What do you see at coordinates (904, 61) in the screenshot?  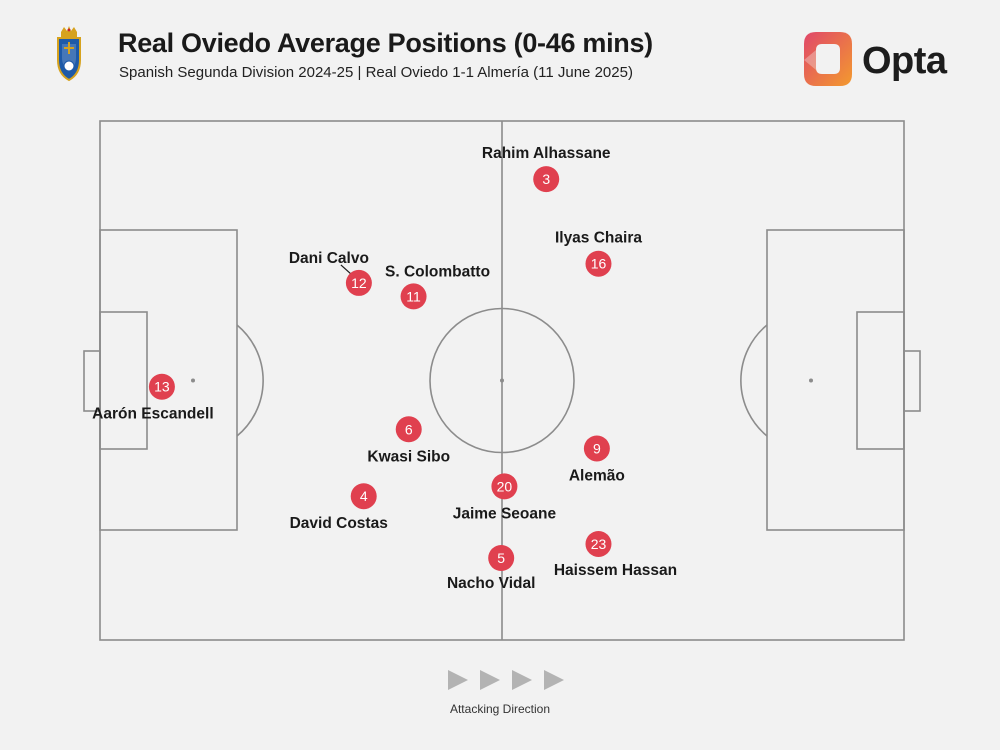 I see `opta-wordmark: Opta` at bounding box center [904, 61].